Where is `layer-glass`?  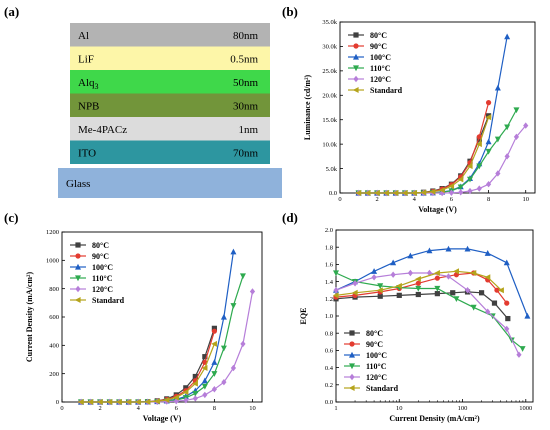
layer-glass is located at coordinates (170, 183).